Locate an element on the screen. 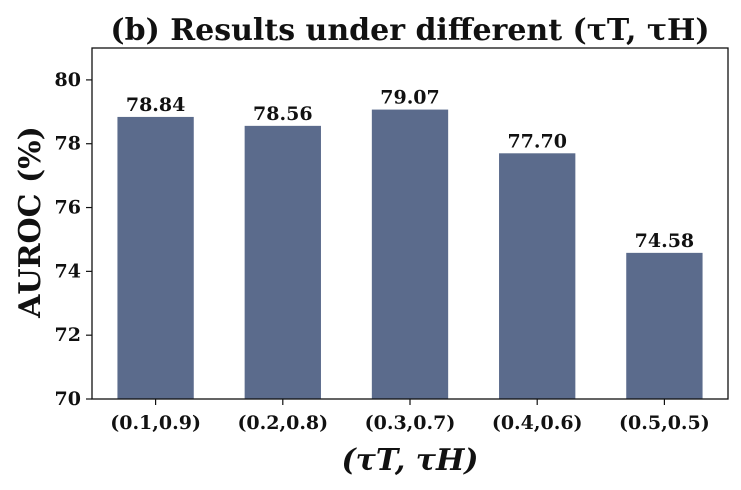  y-tick-label-76: 76 is located at coordinates (68, 208).